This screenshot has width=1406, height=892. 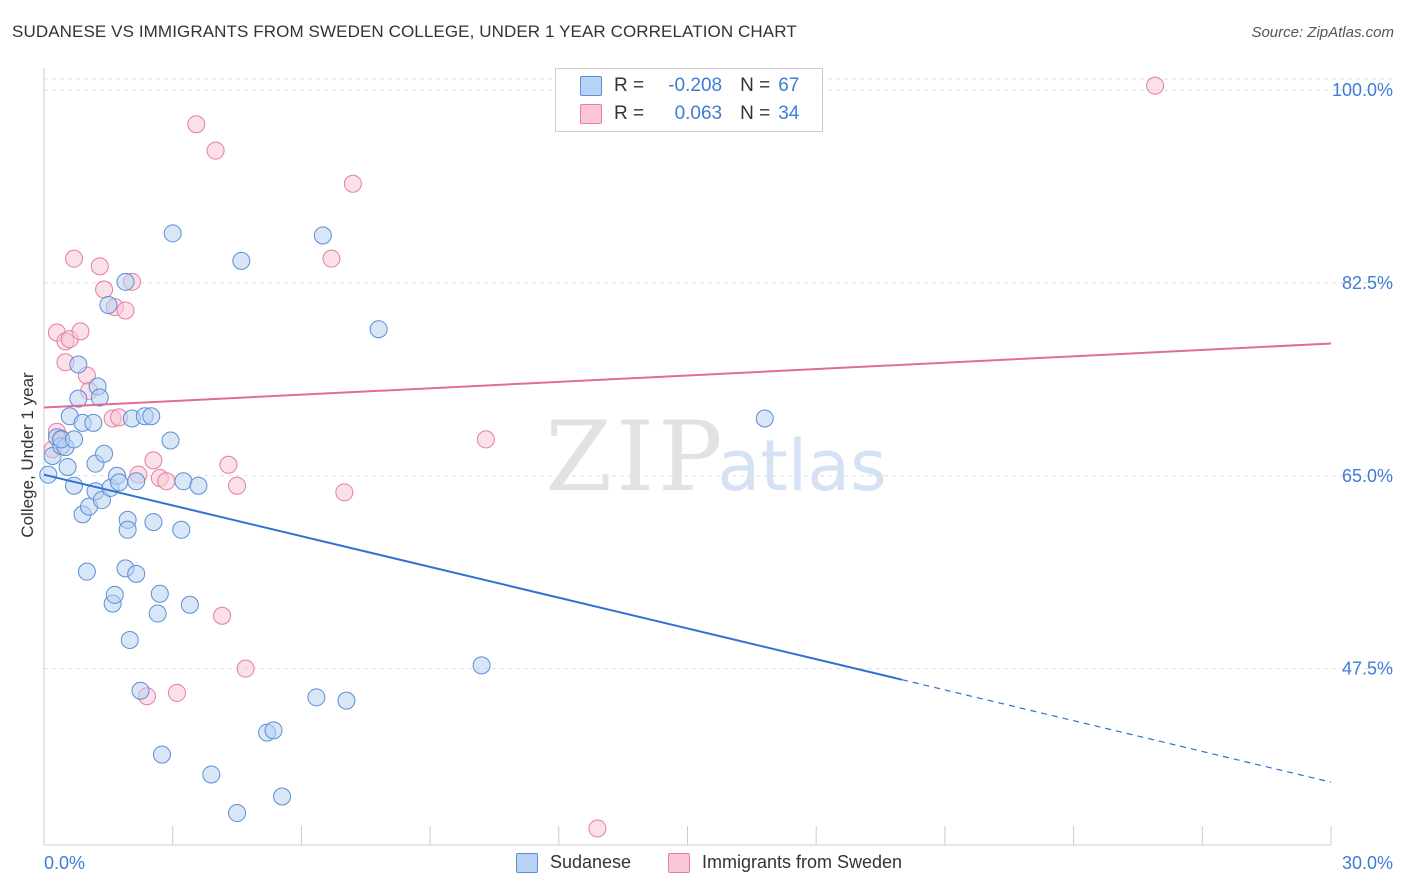 What do you see at coordinates (695, 85) in the screenshot?
I see `legend-r-value: -0.208` at bounding box center [695, 85].